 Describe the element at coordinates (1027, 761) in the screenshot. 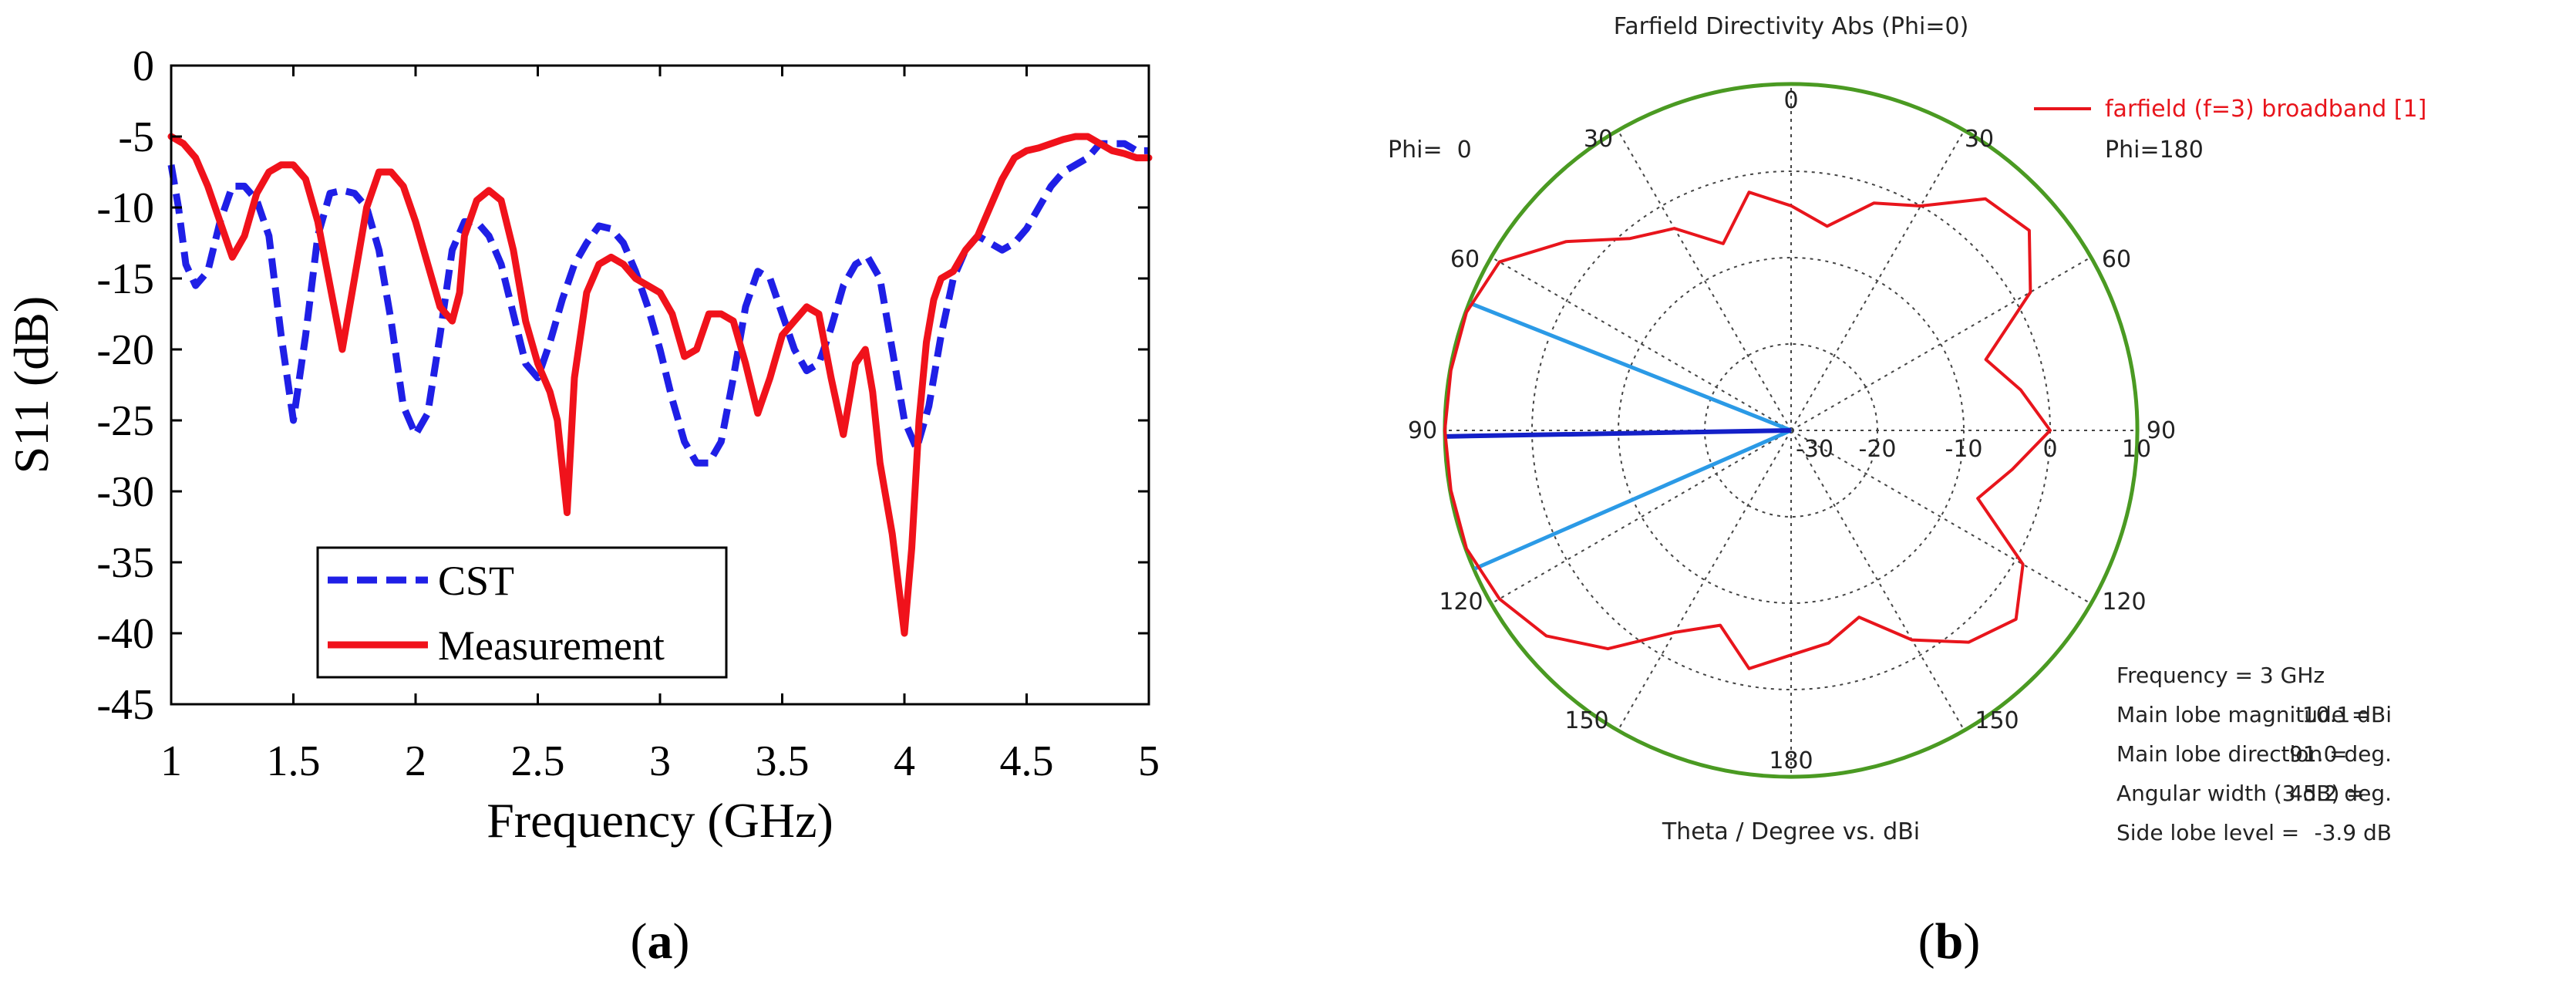

I see `x-tick-label: 4.5` at that location.